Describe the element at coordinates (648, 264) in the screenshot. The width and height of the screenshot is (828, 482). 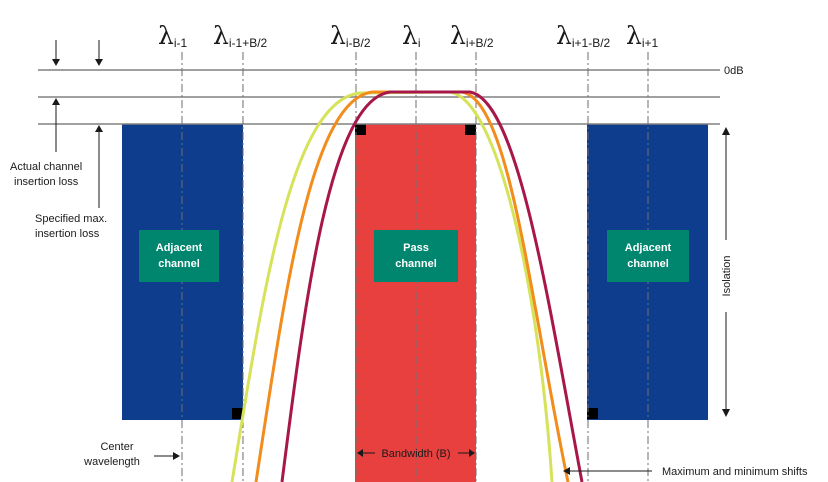
I see `adjacent-right-label-line2: channel` at that location.